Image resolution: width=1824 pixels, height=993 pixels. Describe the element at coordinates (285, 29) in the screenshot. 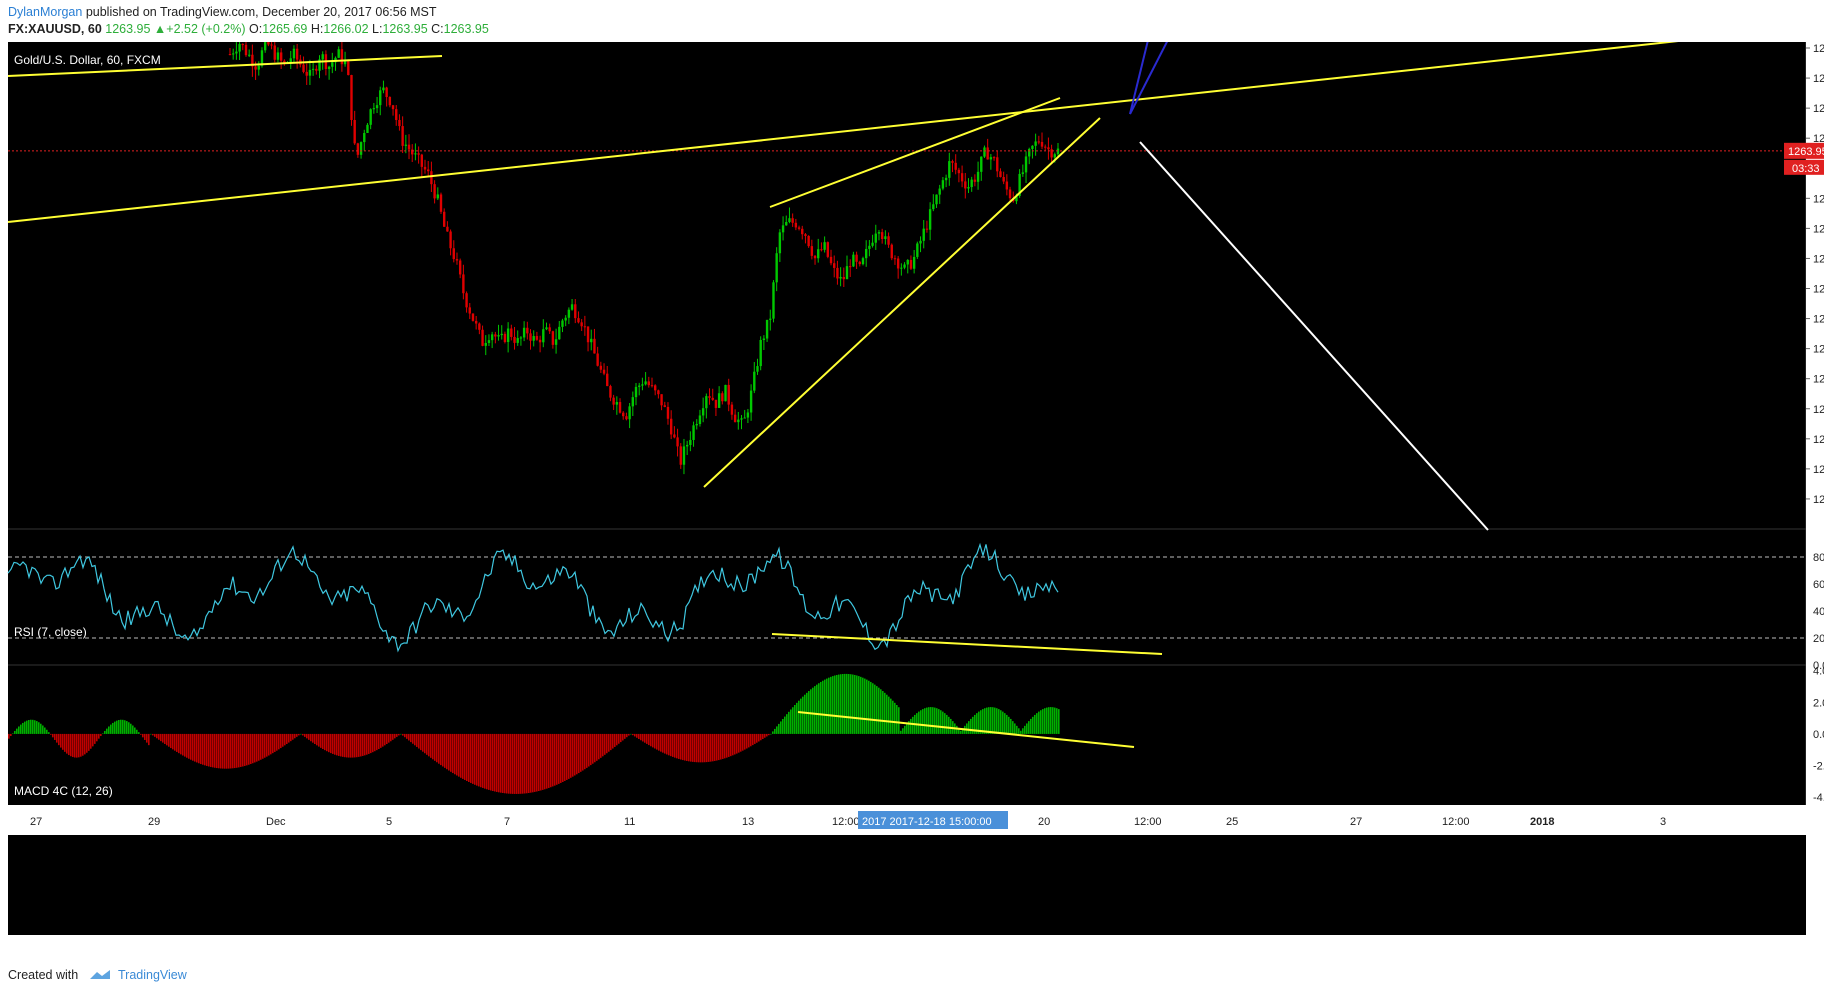

I see `open-value: 1265.69` at that location.